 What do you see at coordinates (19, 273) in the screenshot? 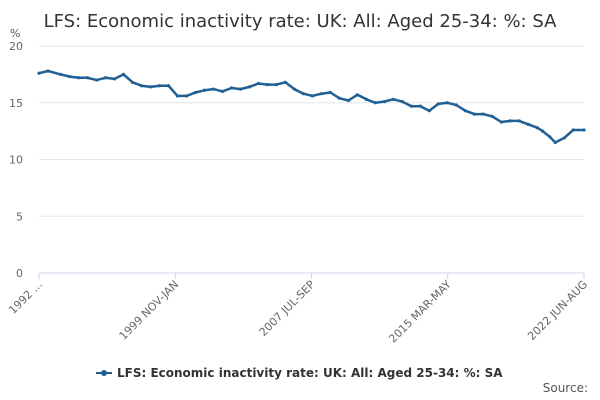
I see `y-tick-label: 0` at bounding box center [19, 273].